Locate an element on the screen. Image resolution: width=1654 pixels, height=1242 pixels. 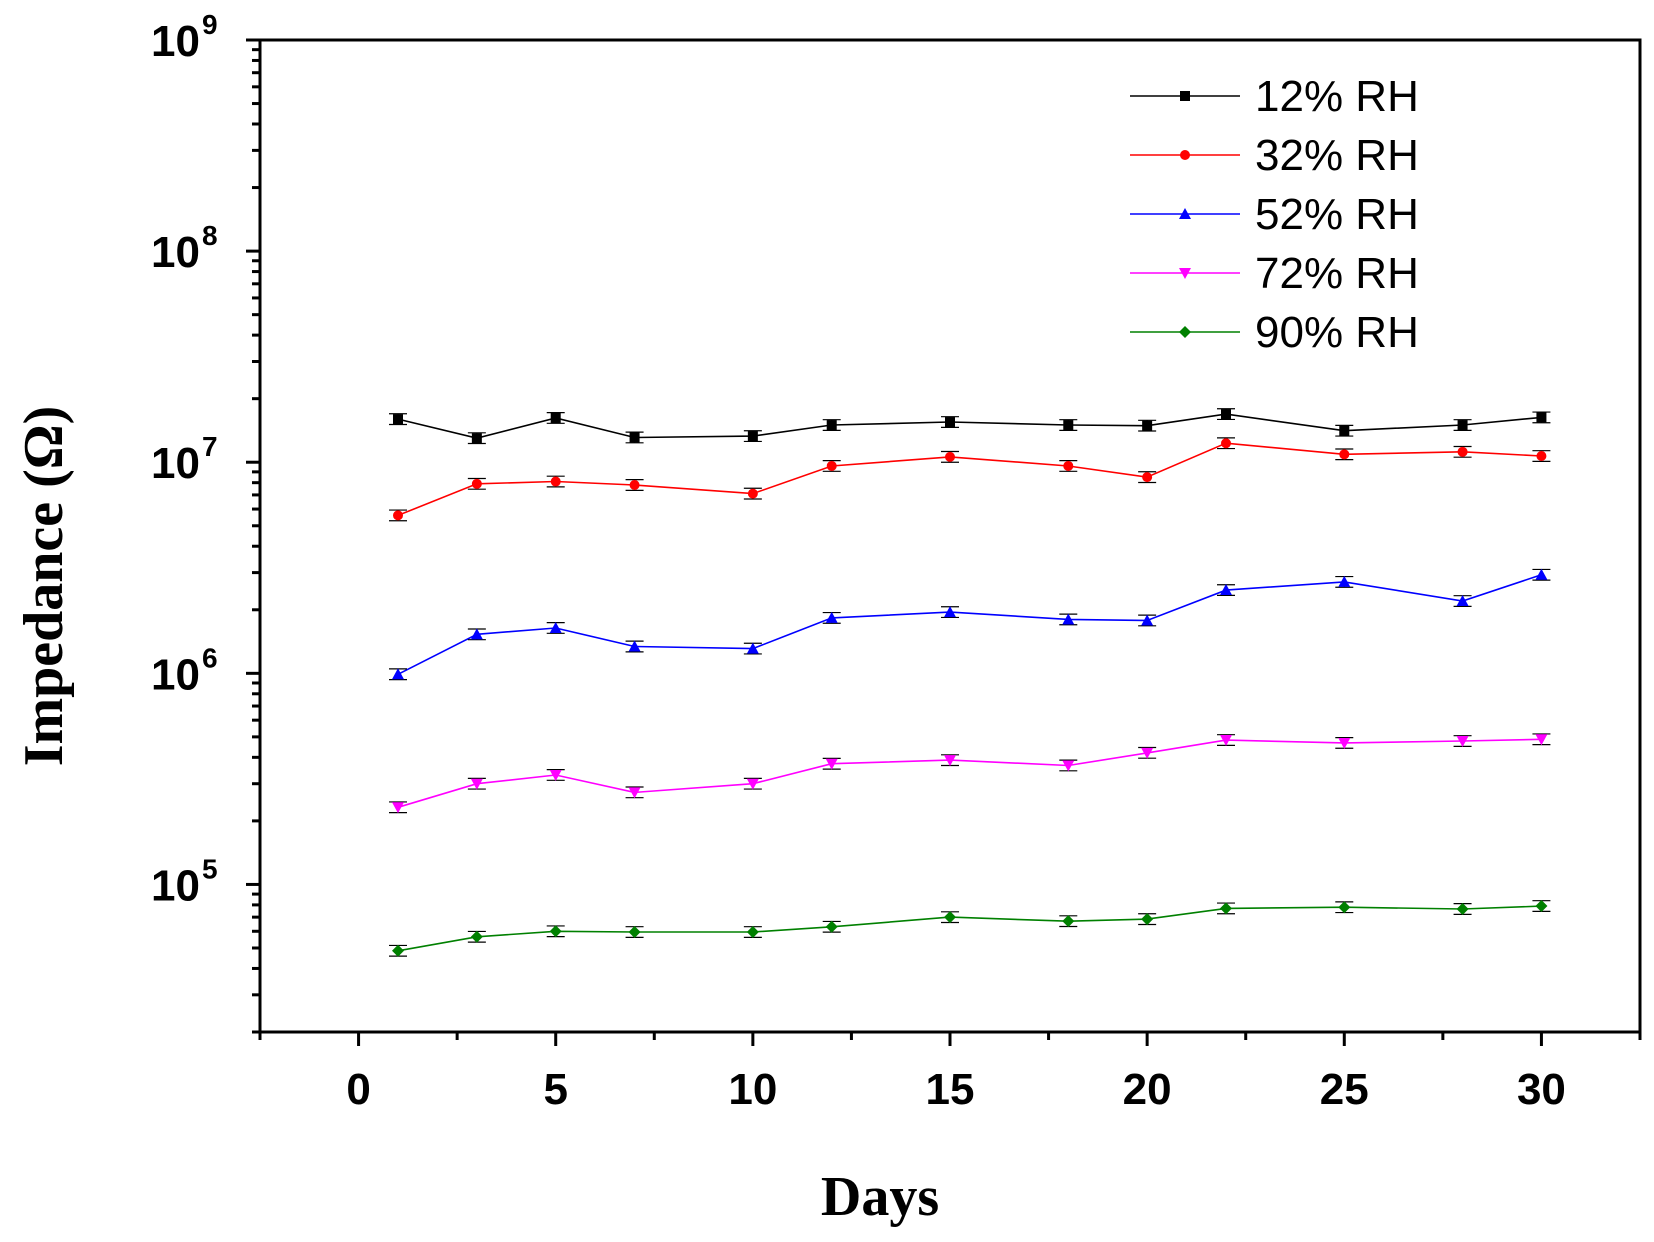
legend-label: 32% RH is located at coordinates (1337, 155).